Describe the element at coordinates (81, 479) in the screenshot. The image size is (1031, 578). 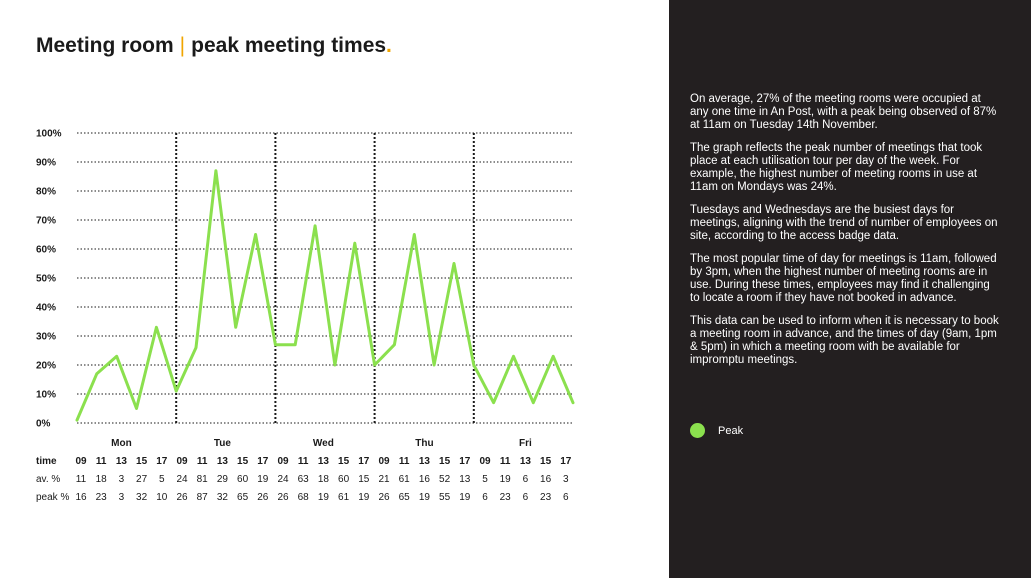
I see `av-cell-0: 11` at that location.